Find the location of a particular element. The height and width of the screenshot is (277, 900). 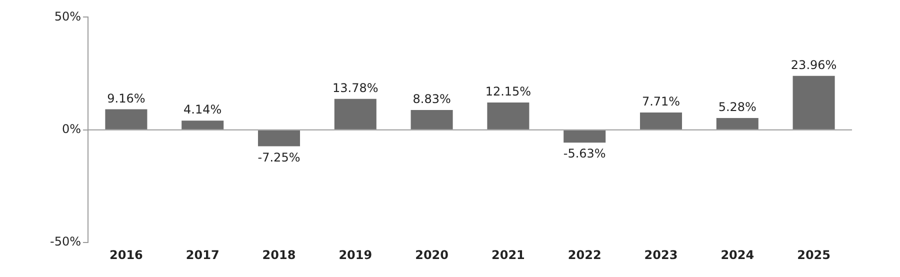

data-label: 7.71% is located at coordinates (661, 101).